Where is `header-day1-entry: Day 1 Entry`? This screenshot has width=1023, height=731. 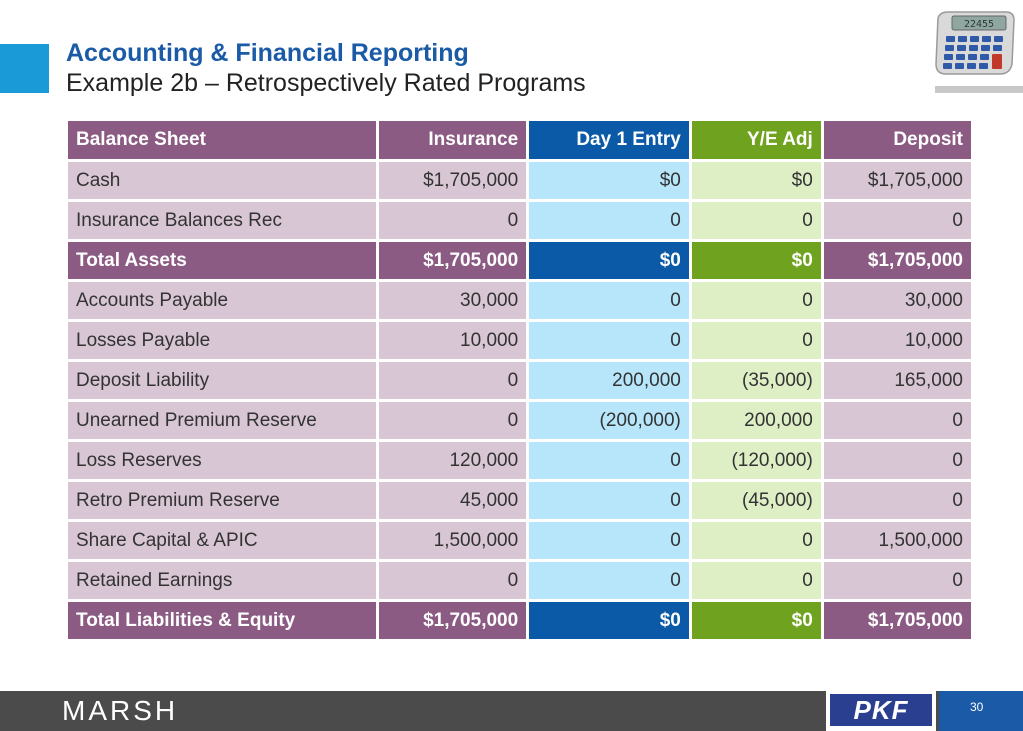 header-day1-entry: Day 1 Entry is located at coordinates (609, 140).